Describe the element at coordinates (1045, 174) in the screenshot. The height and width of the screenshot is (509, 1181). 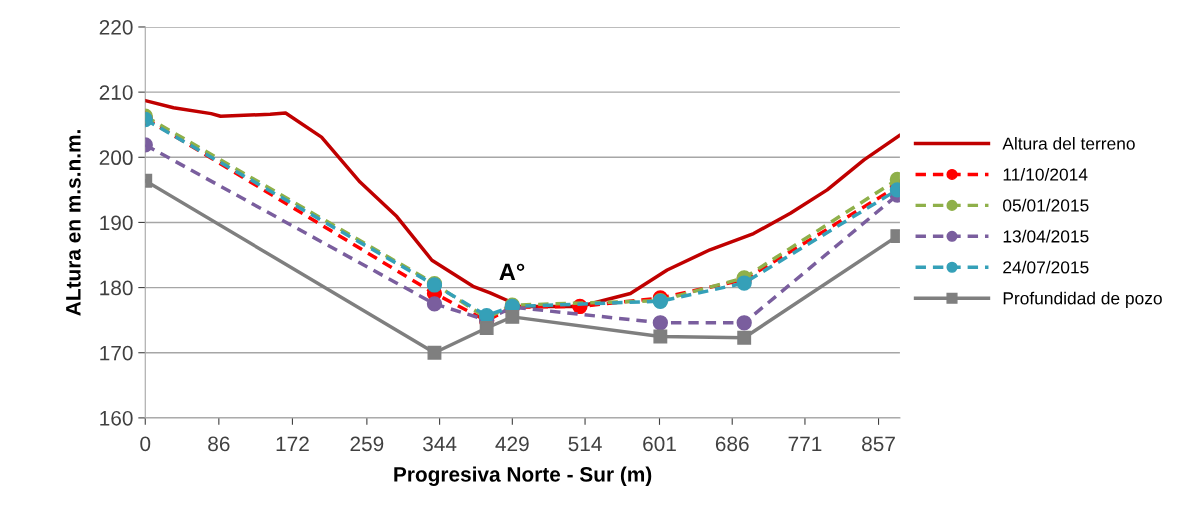
I see `legend-label: 11/10/2014` at that location.